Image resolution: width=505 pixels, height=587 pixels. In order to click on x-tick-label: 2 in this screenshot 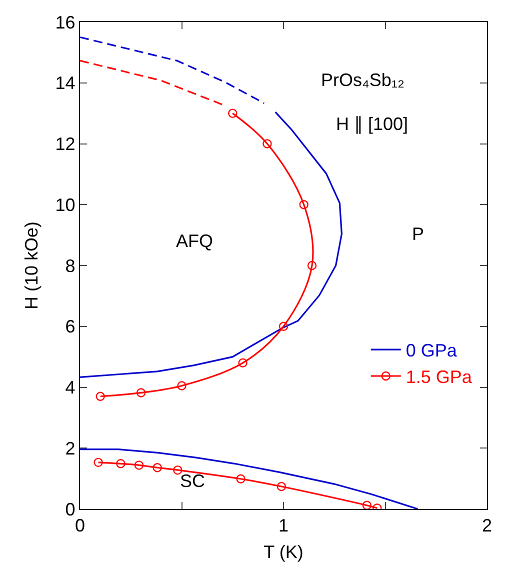, I will do `click(487, 526)`.